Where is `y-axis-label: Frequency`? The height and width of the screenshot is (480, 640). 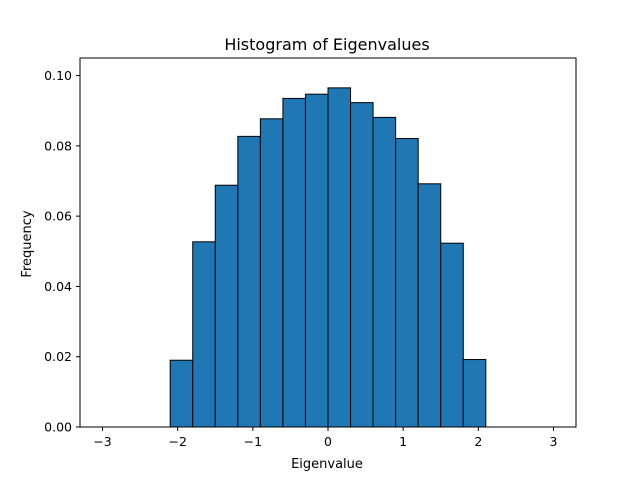
y-axis-label: Frequency is located at coordinates (27, 243).